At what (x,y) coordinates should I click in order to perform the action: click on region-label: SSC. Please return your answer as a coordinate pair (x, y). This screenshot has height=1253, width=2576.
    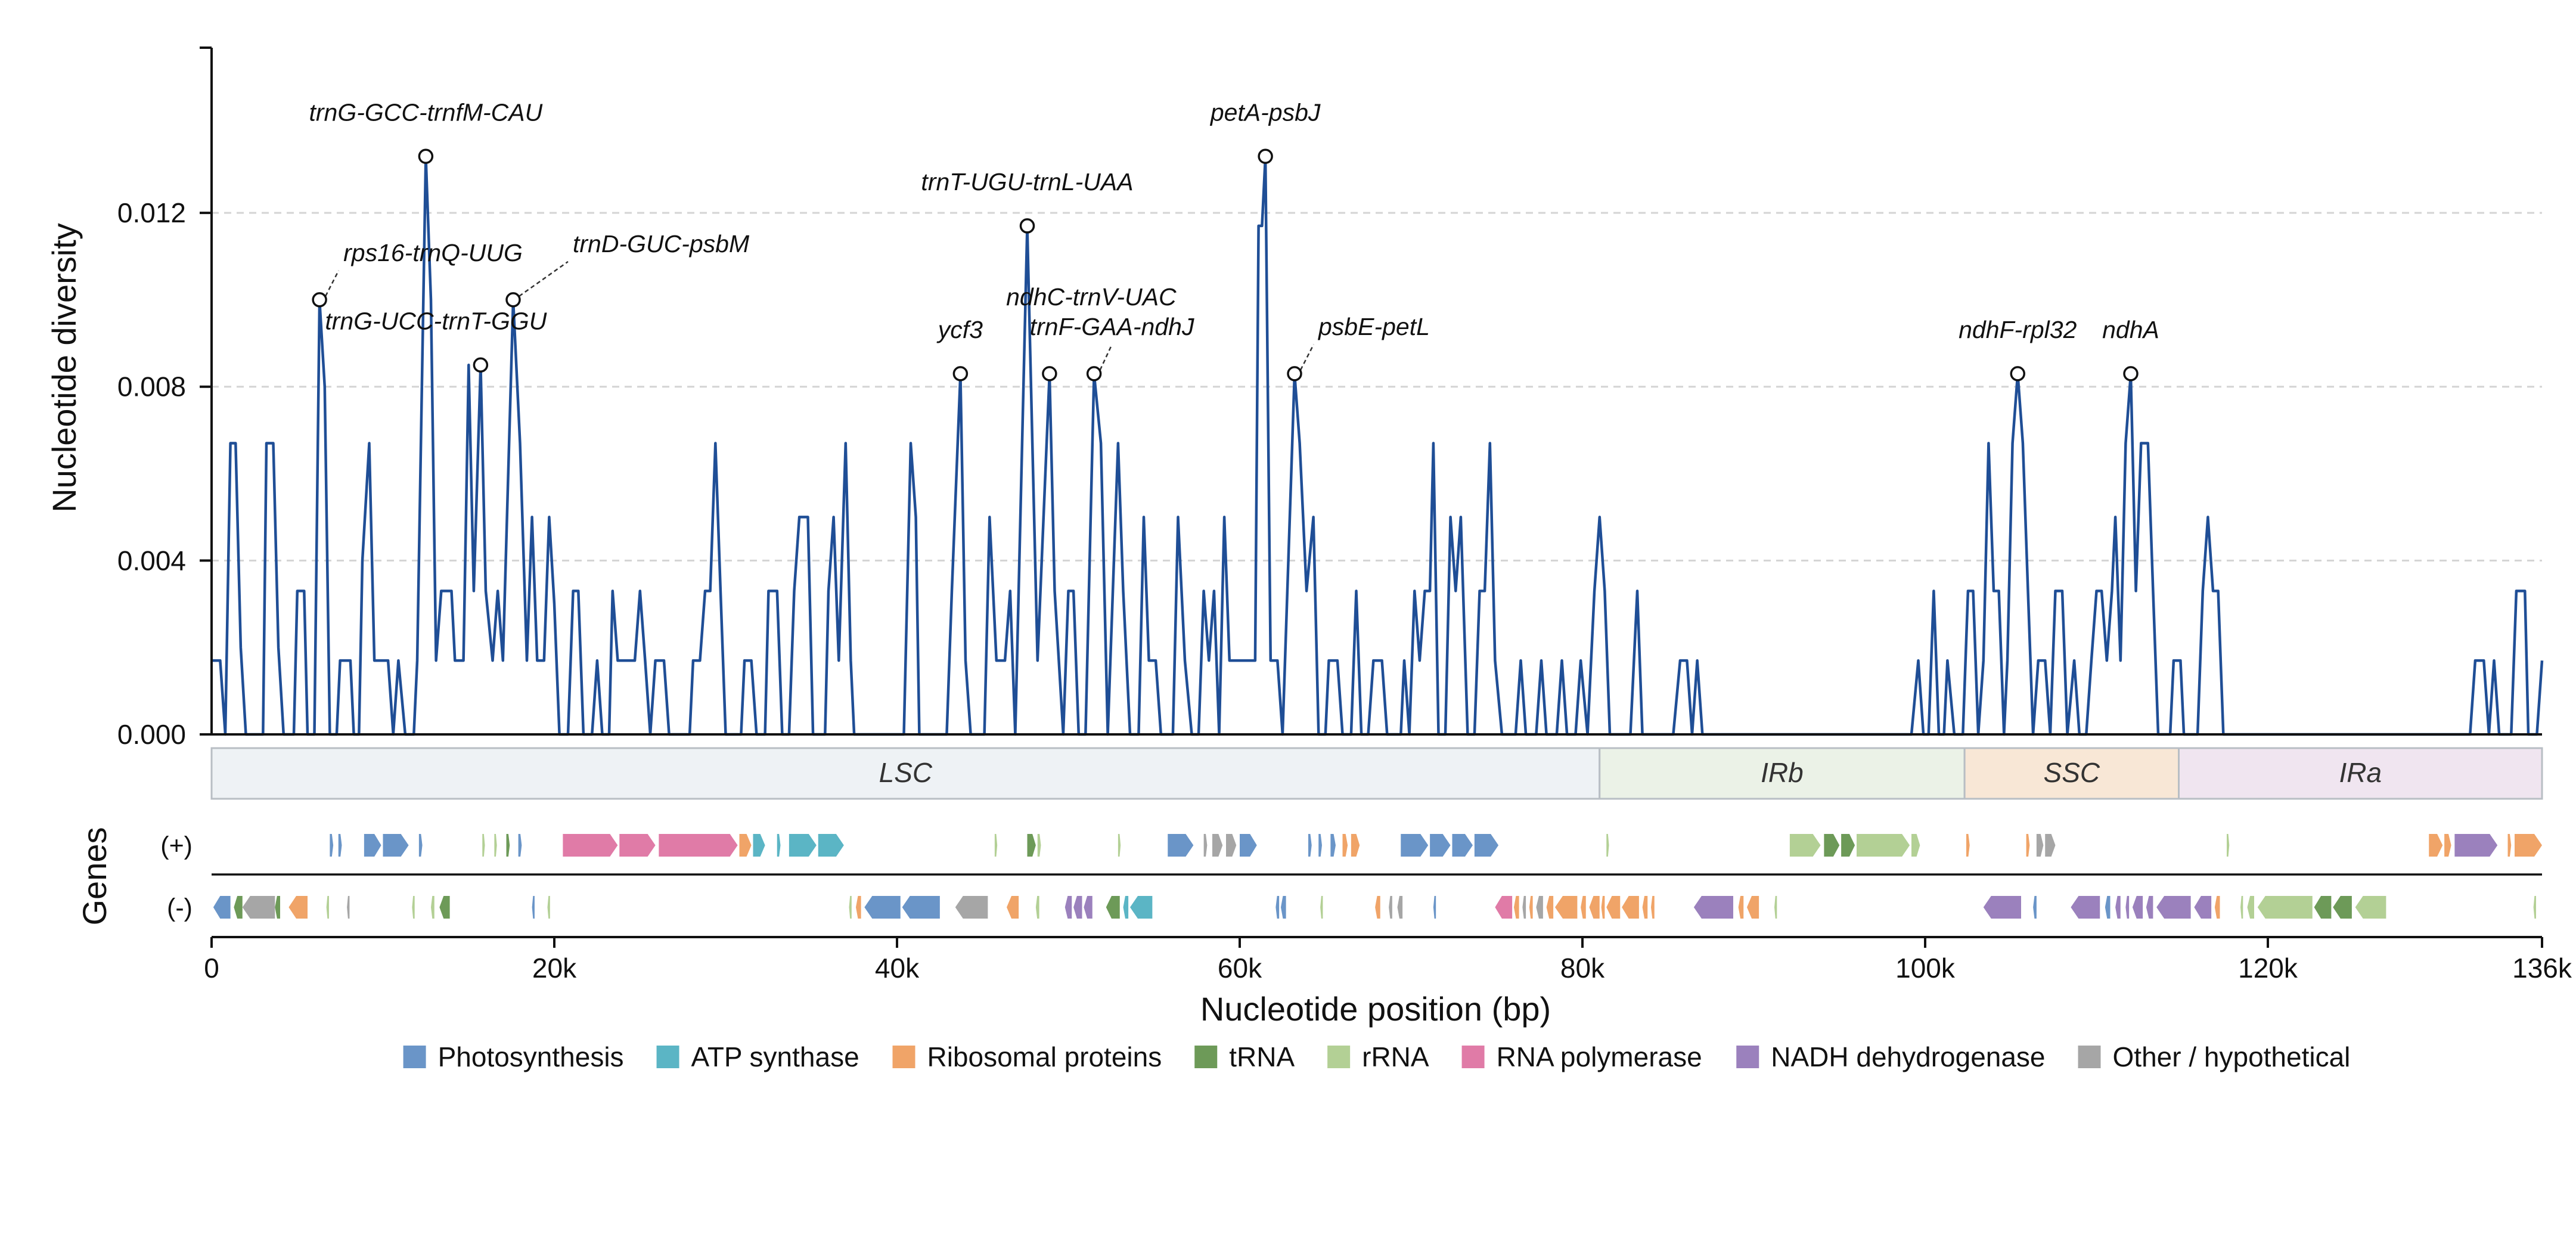
    Looking at the image, I should click on (2072, 772).